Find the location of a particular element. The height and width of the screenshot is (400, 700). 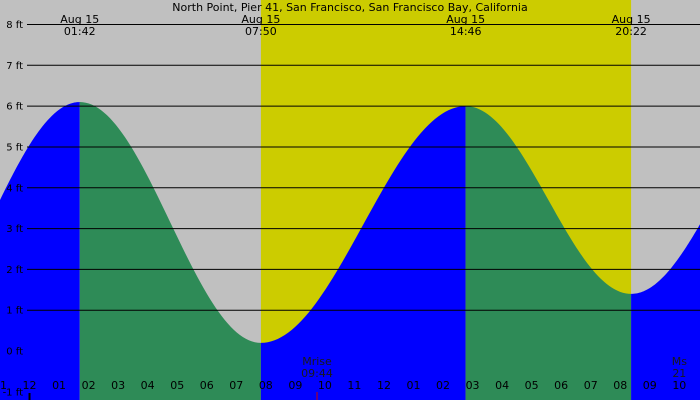

y-tick-label: 8 ft is located at coordinates (14, 25).